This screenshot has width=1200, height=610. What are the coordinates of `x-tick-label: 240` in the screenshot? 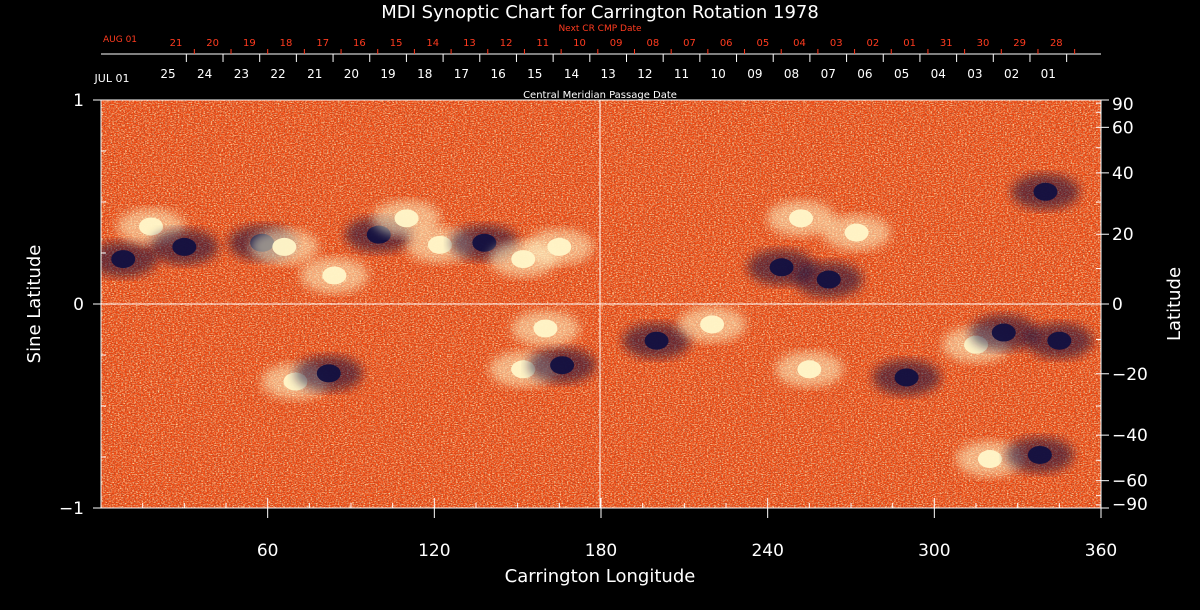 It's located at (767, 551).